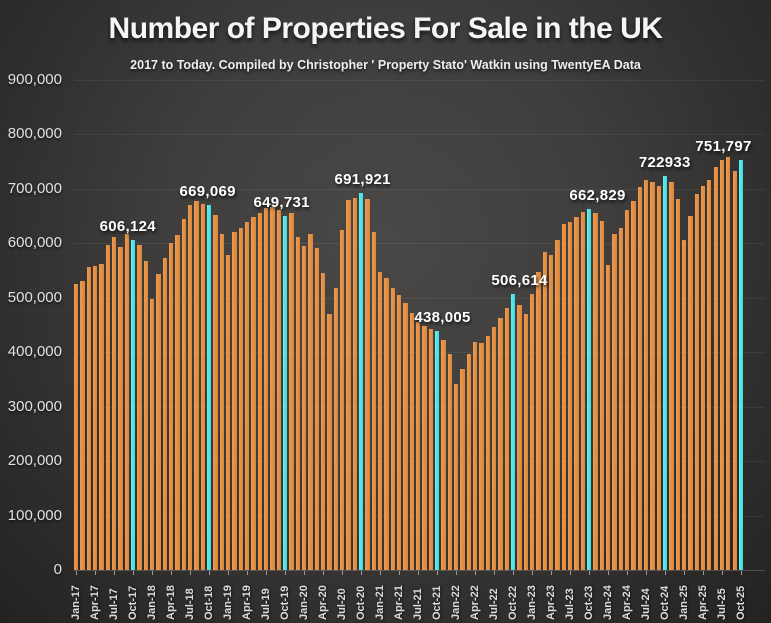 The height and width of the screenshot is (623, 771). What do you see at coordinates (34, 406) in the screenshot?
I see `y-axis-tick-label: 300,000` at bounding box center [34, 406].